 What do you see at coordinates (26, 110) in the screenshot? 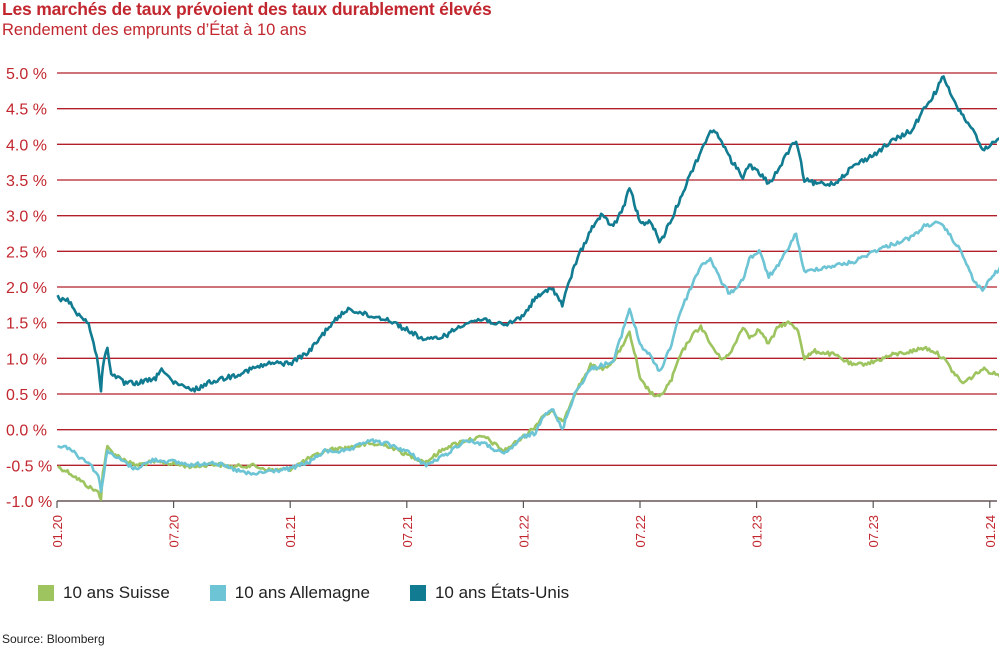
I see `y-tick-label: 4.5 %` at bounding box center [26, 110].